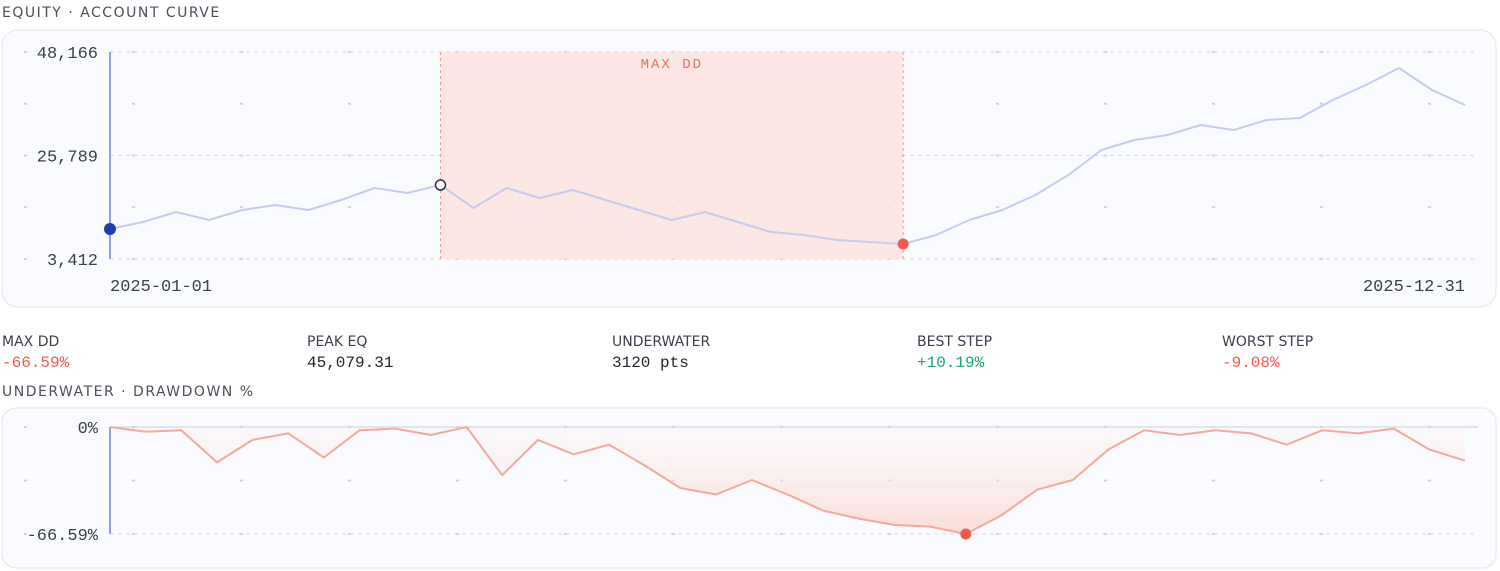 The height and width of the screenshot is (571, 1500). Describe the element at coordinates (36, 363) in the screenshot. I see `stat-value: -66.59%` at that location.